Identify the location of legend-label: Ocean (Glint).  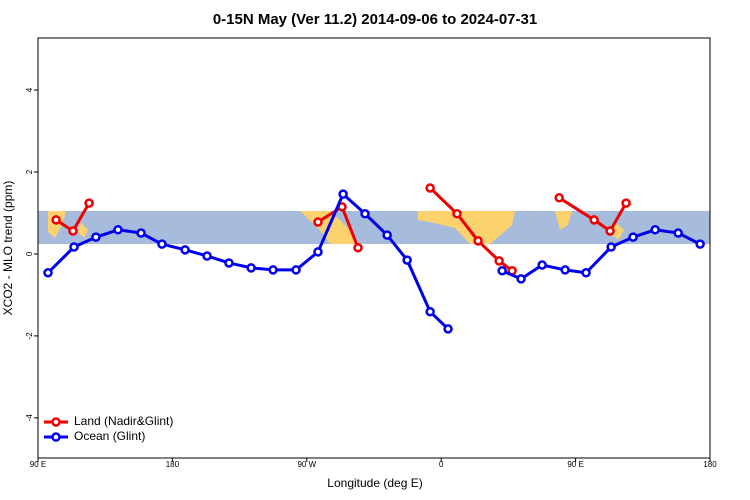
(109, 436).